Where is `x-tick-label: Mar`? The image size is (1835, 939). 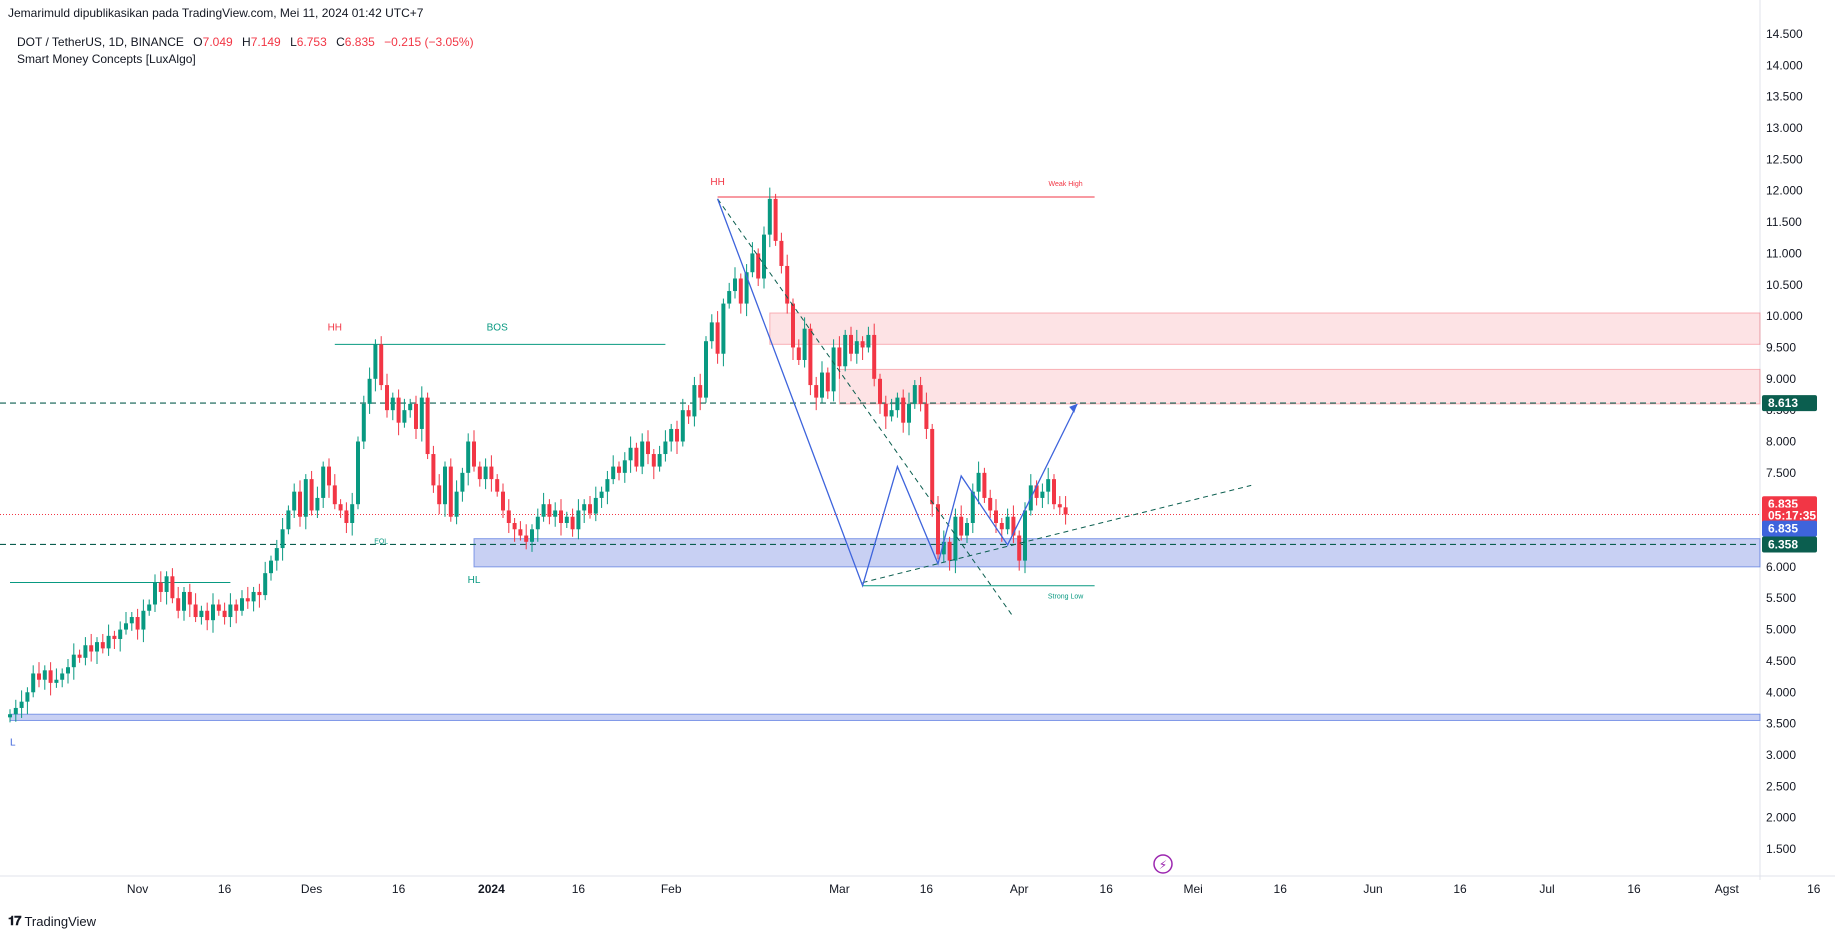 x-tick-label: Mar is located at coordinates (839, 889).